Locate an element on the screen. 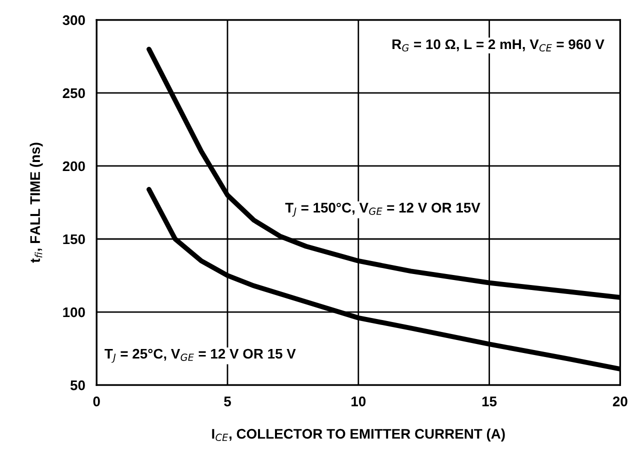  y-tick-label: 250 is located at coordinates (73, 93).